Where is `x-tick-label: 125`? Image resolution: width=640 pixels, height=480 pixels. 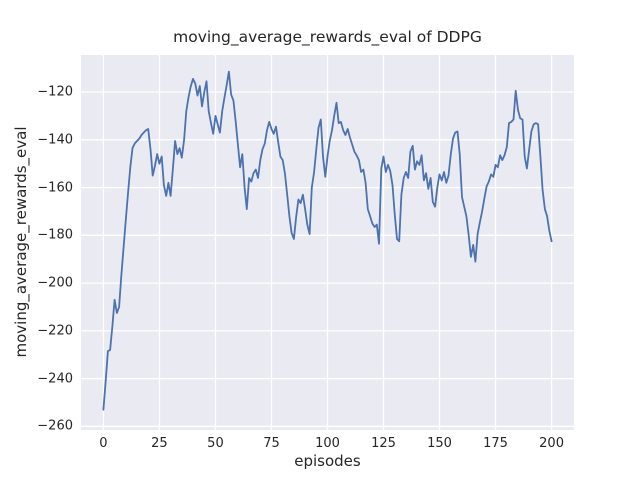
x-tick-label: 125 is located at coordinates (383, 443).